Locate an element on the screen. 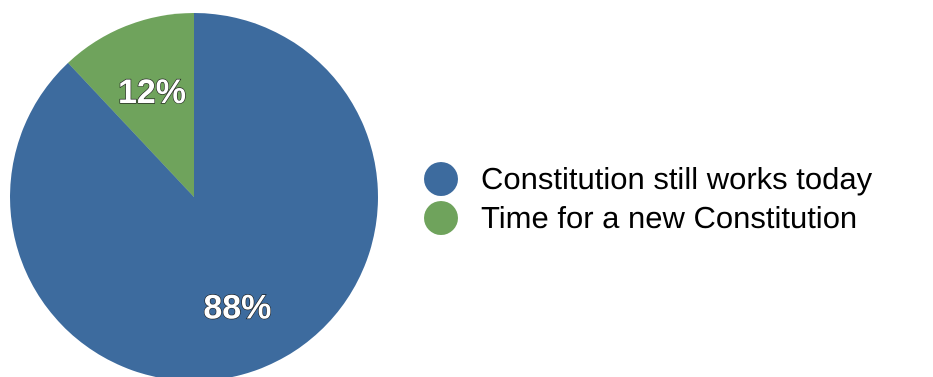 The image size is (933, 377). legend-swatch-green is located at coordinates (441, 218).